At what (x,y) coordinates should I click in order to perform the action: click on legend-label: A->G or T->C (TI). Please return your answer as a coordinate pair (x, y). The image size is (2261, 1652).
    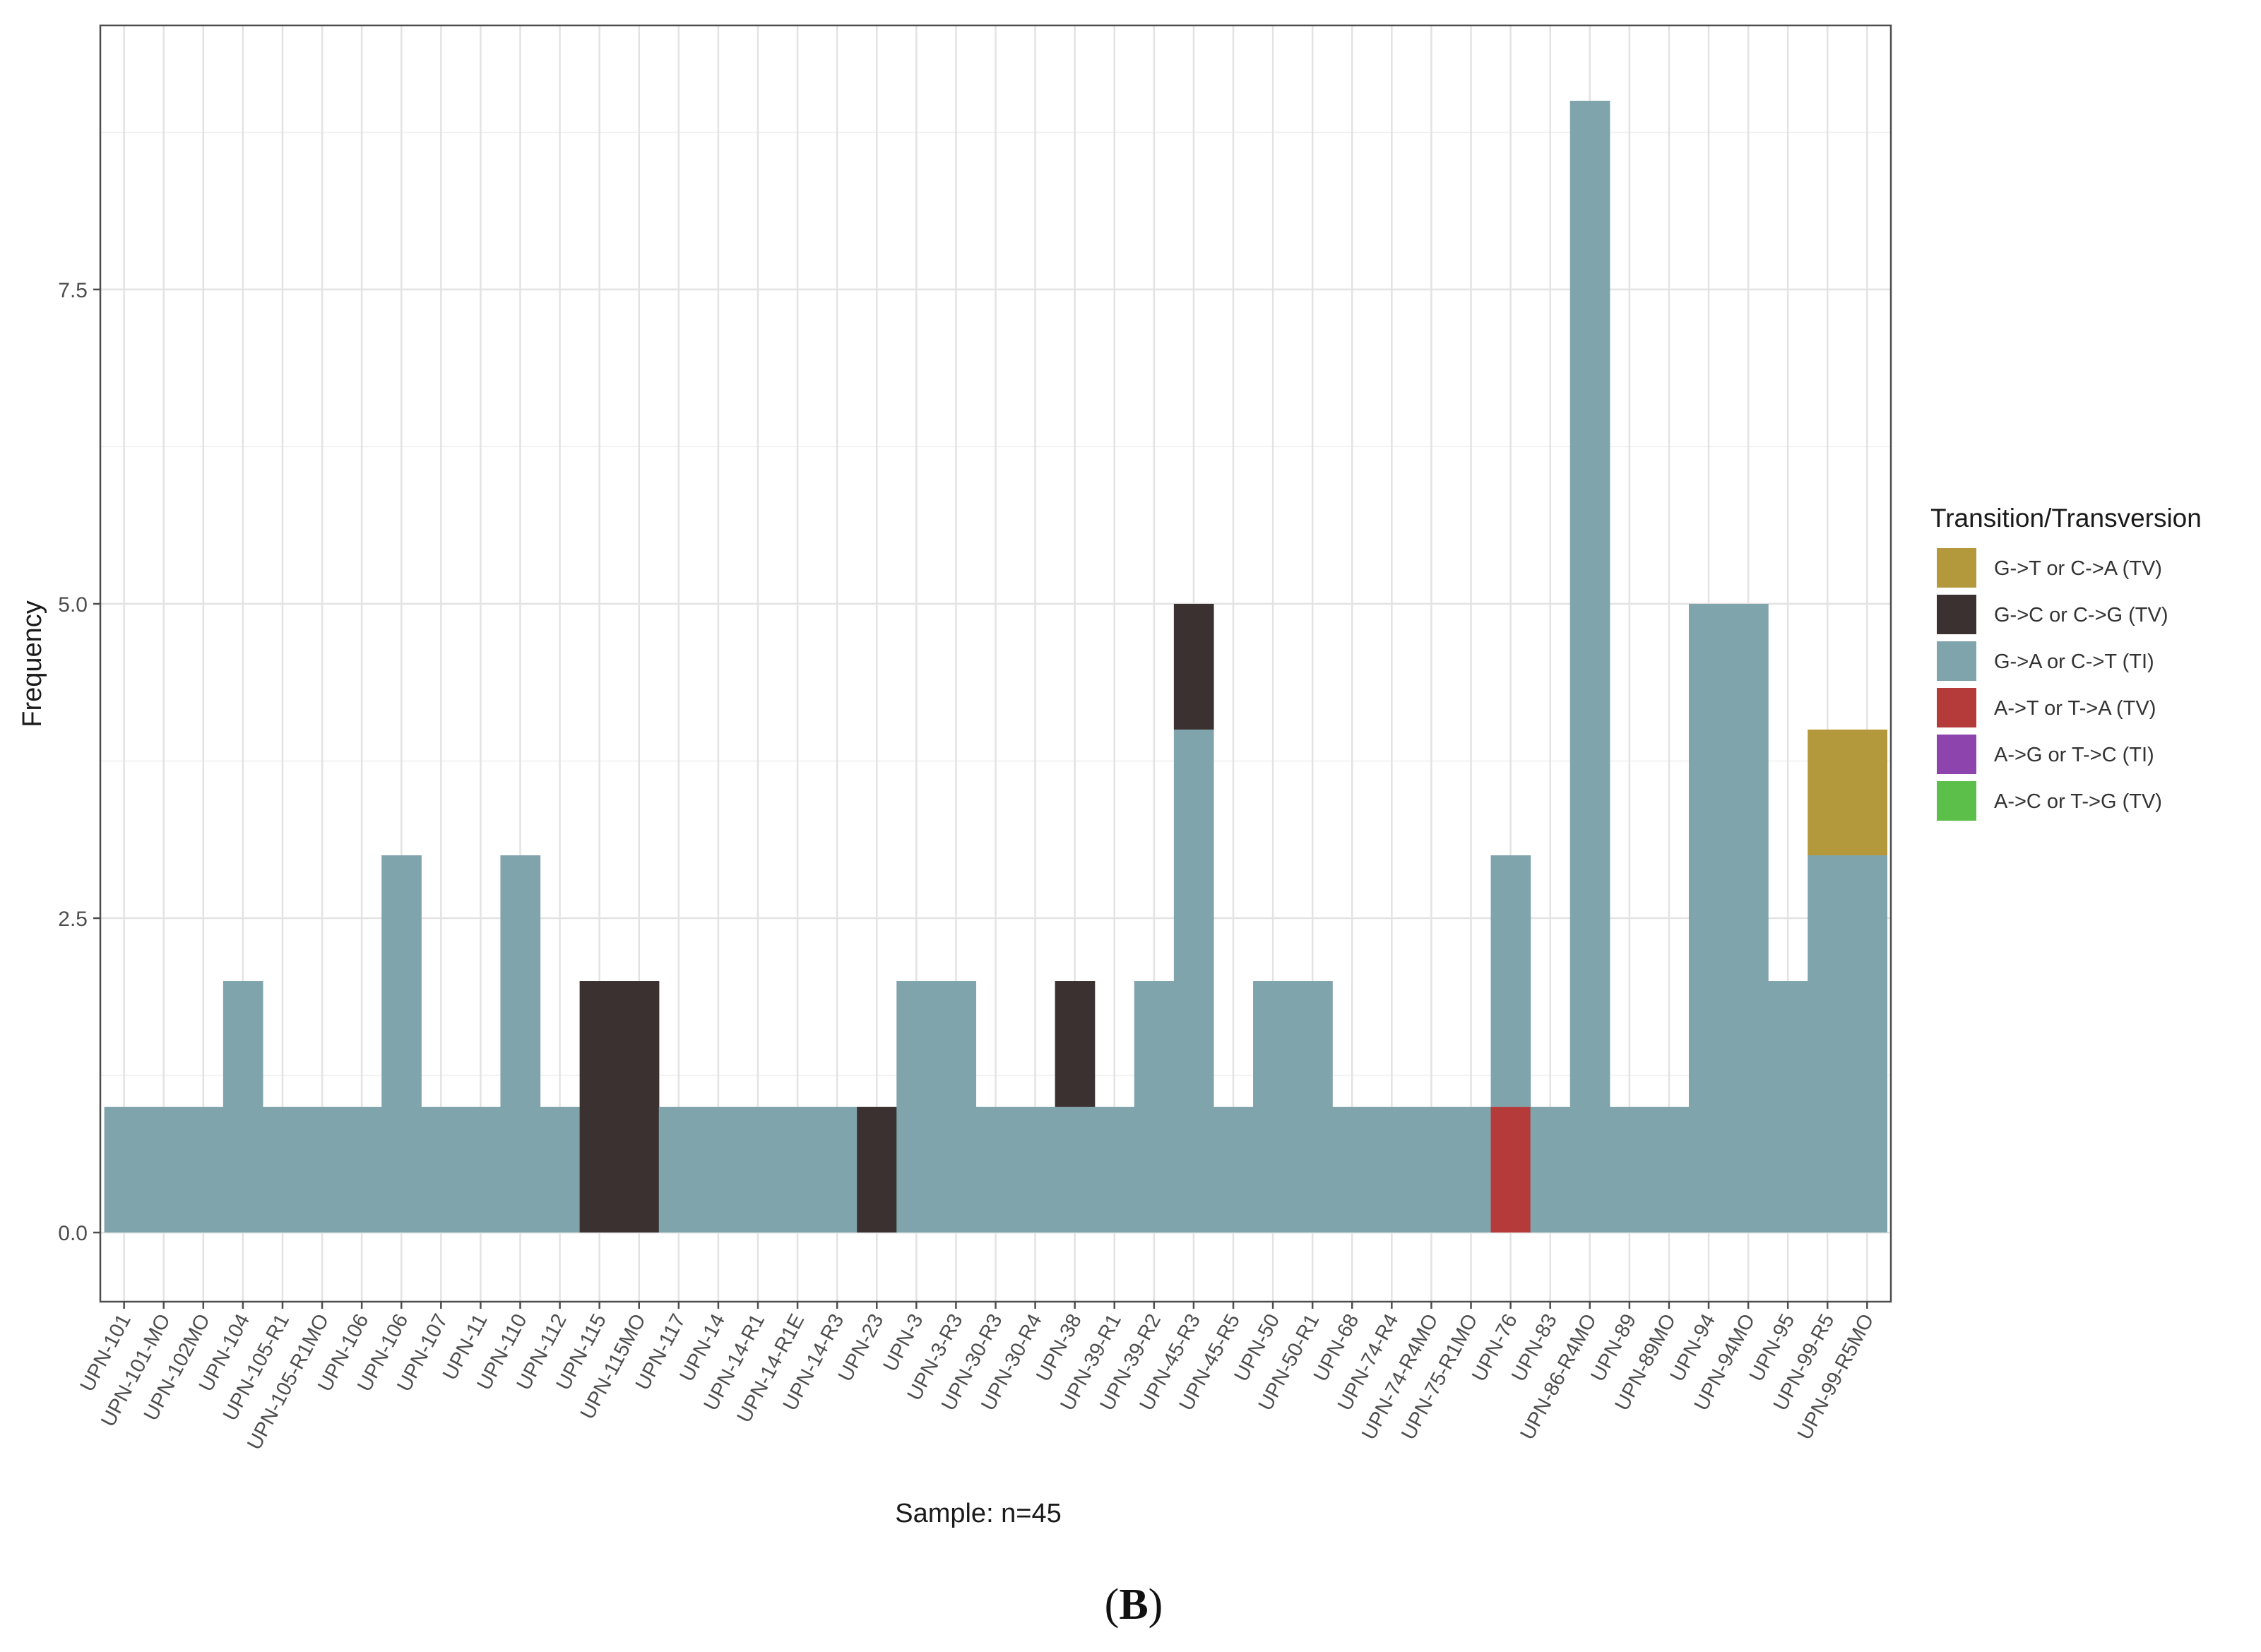
    Looking at the image, I should click on (2074, 755).